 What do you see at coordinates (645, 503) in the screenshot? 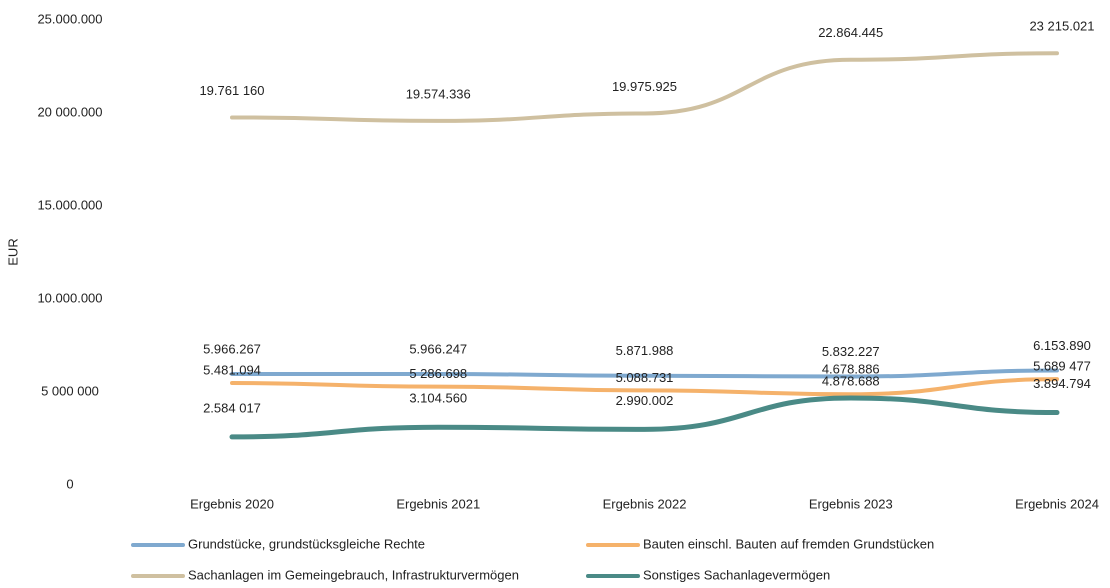
I see `x-tick-label: Ergebnis 2022` at bounding box center [645, 503].